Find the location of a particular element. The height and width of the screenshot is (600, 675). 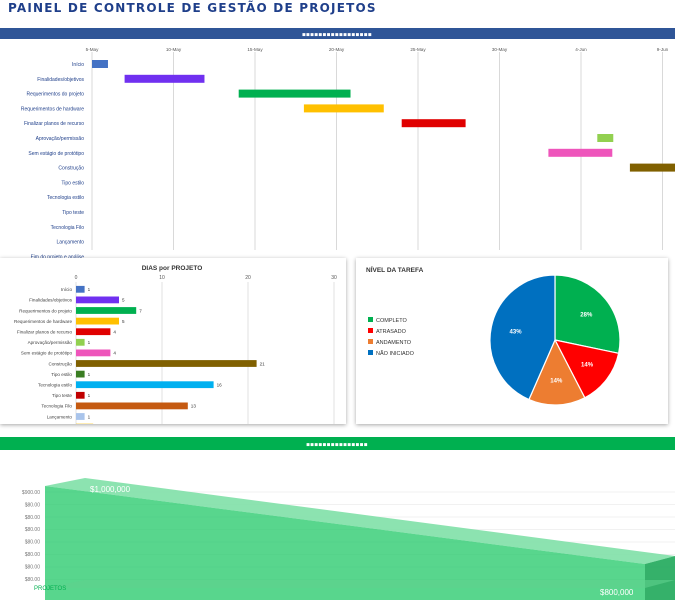

section-header-text: ■■■■■■■■■■■■■■■■■ is located at coordinates (337, 36).